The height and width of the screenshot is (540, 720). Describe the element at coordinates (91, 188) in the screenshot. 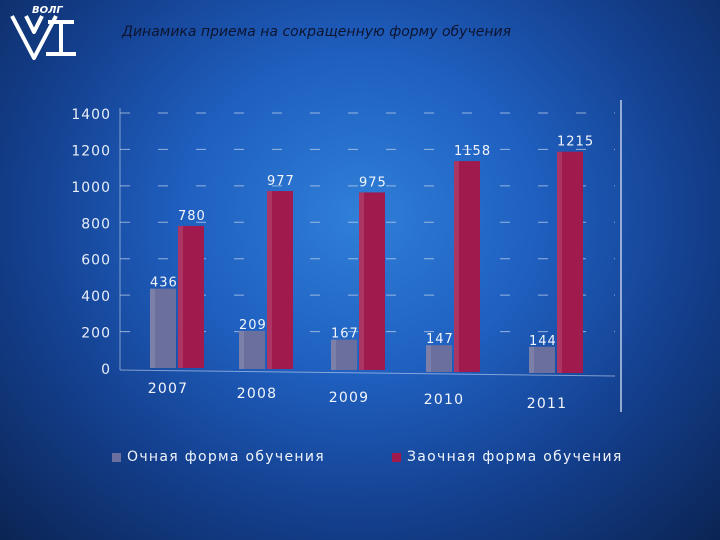

I see `y-tick-label: 1000` at that location.